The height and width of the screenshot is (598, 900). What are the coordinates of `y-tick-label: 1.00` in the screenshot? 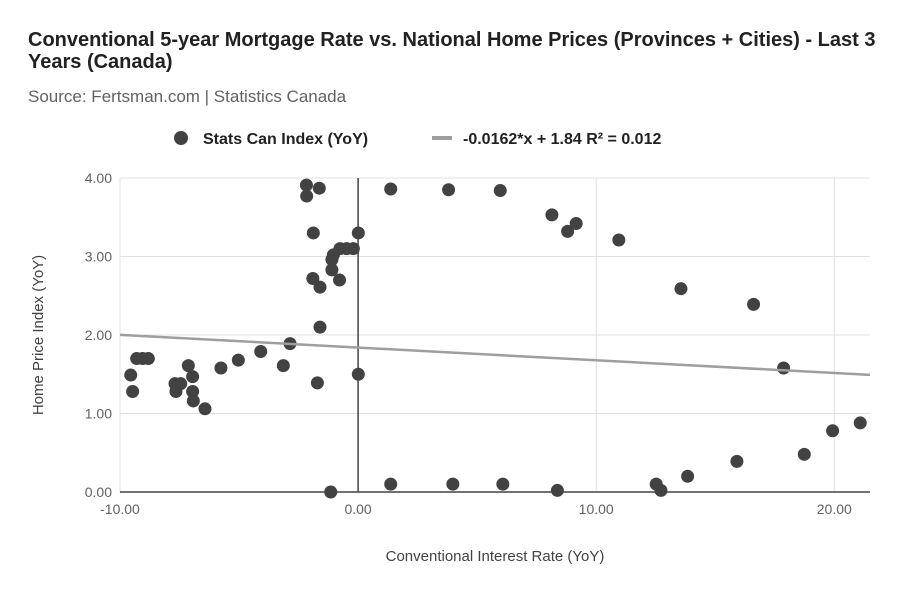 It's located at (98, 414).